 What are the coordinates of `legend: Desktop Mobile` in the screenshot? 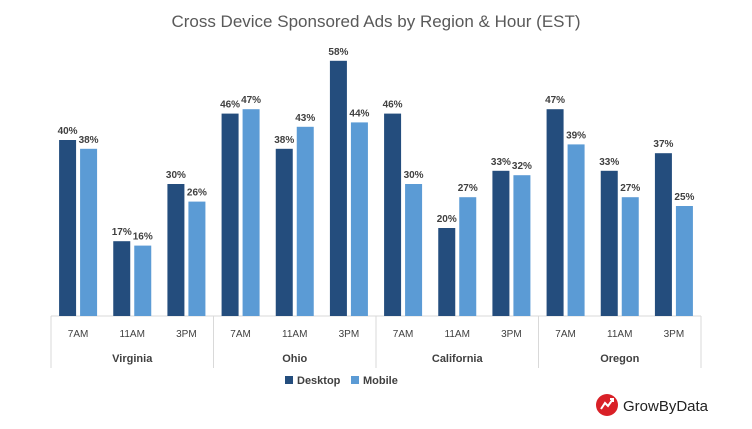 It's located at (341, 381).